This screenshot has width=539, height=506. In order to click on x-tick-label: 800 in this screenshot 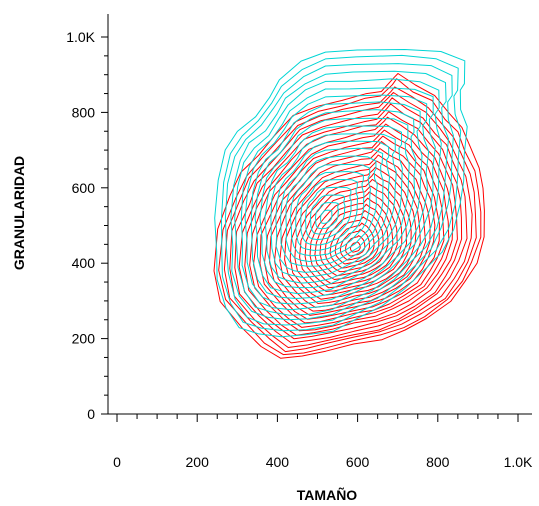, I will do `click(438, 462)`.